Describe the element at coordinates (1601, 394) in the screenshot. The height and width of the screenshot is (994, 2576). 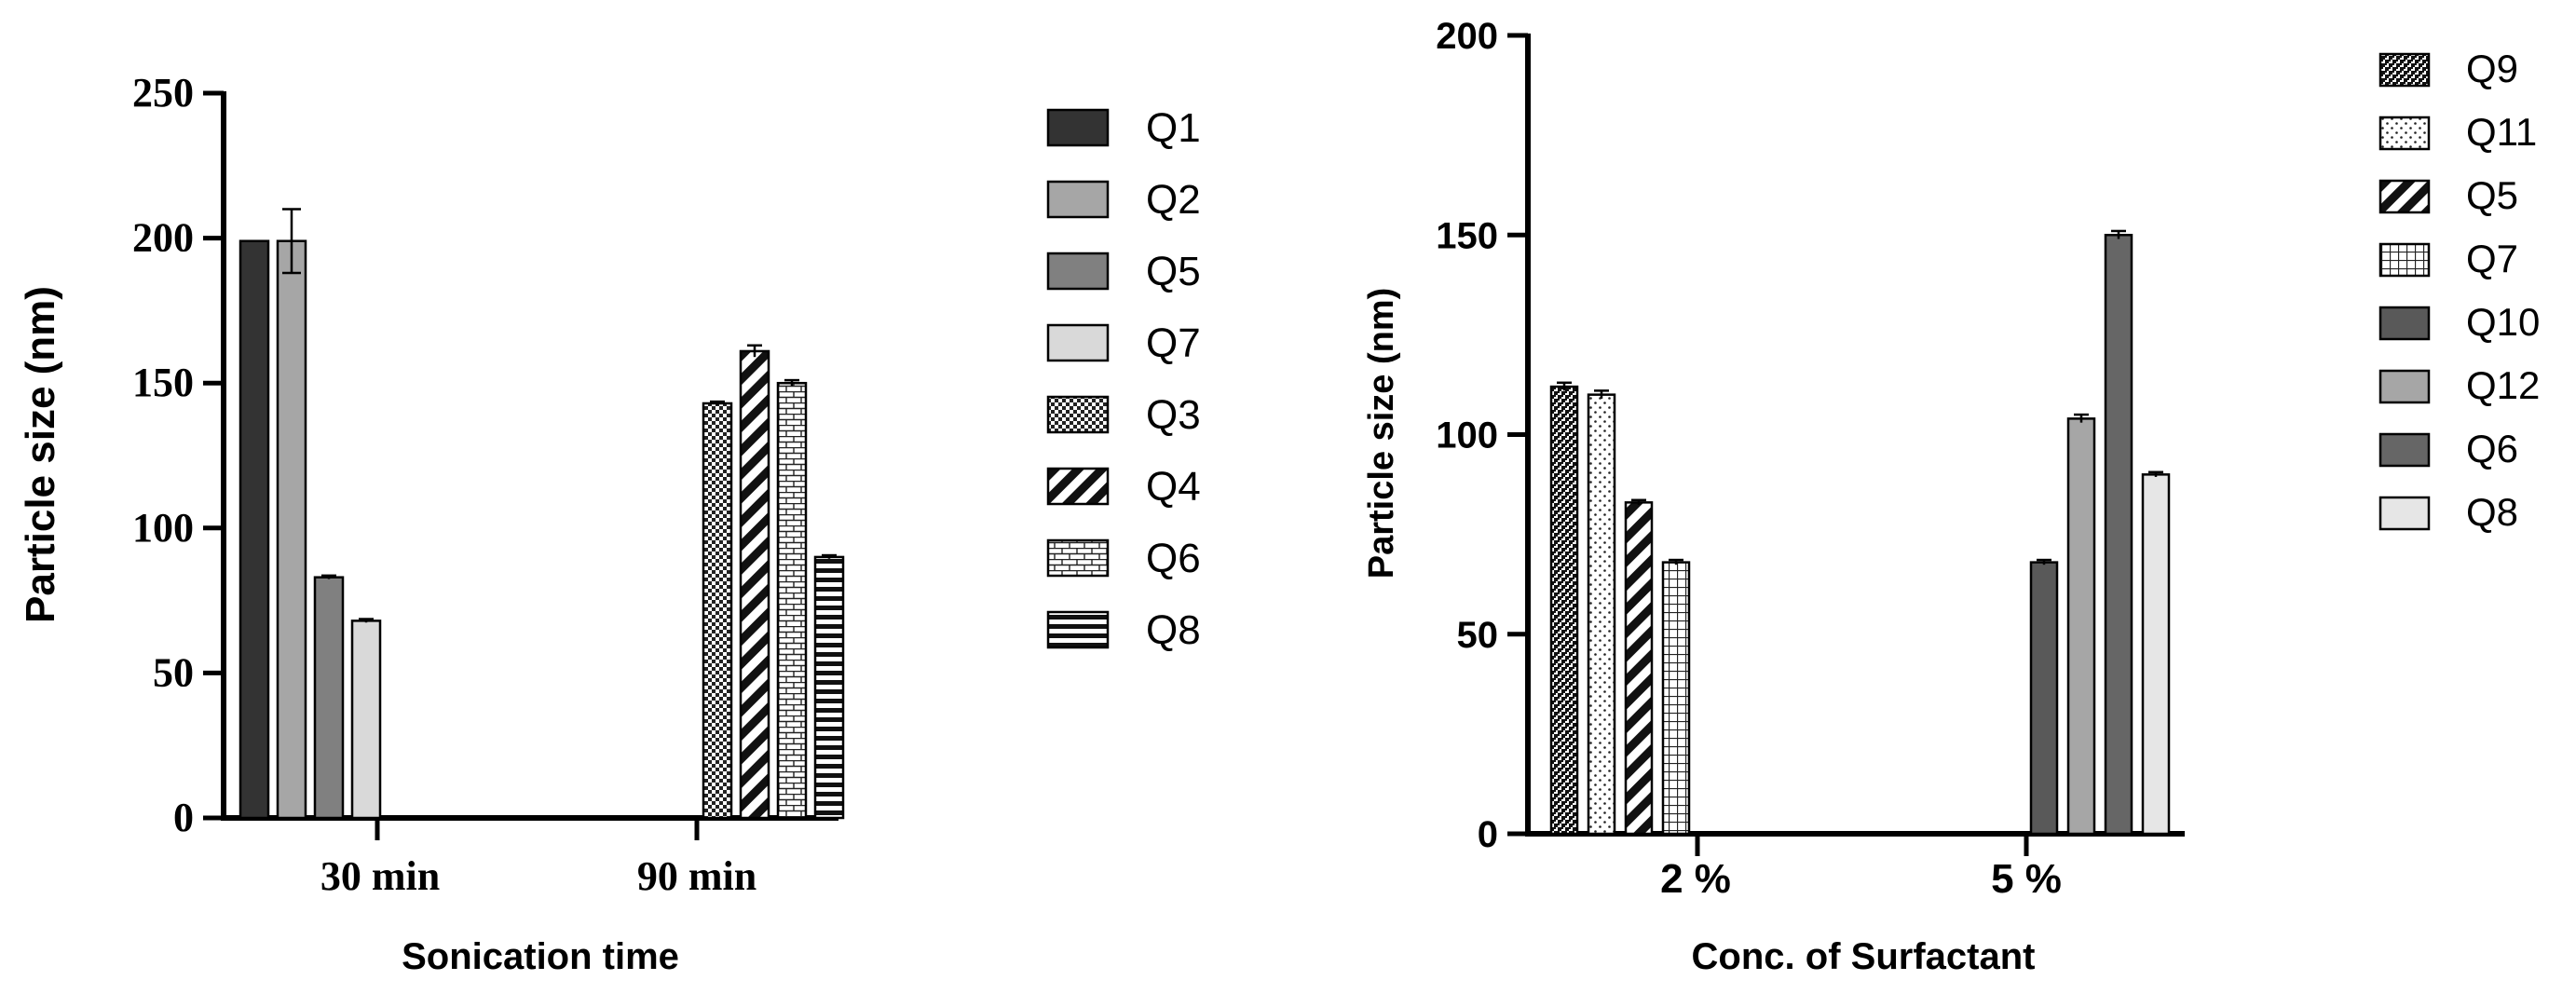
I see `error-bar-q11` at that location.